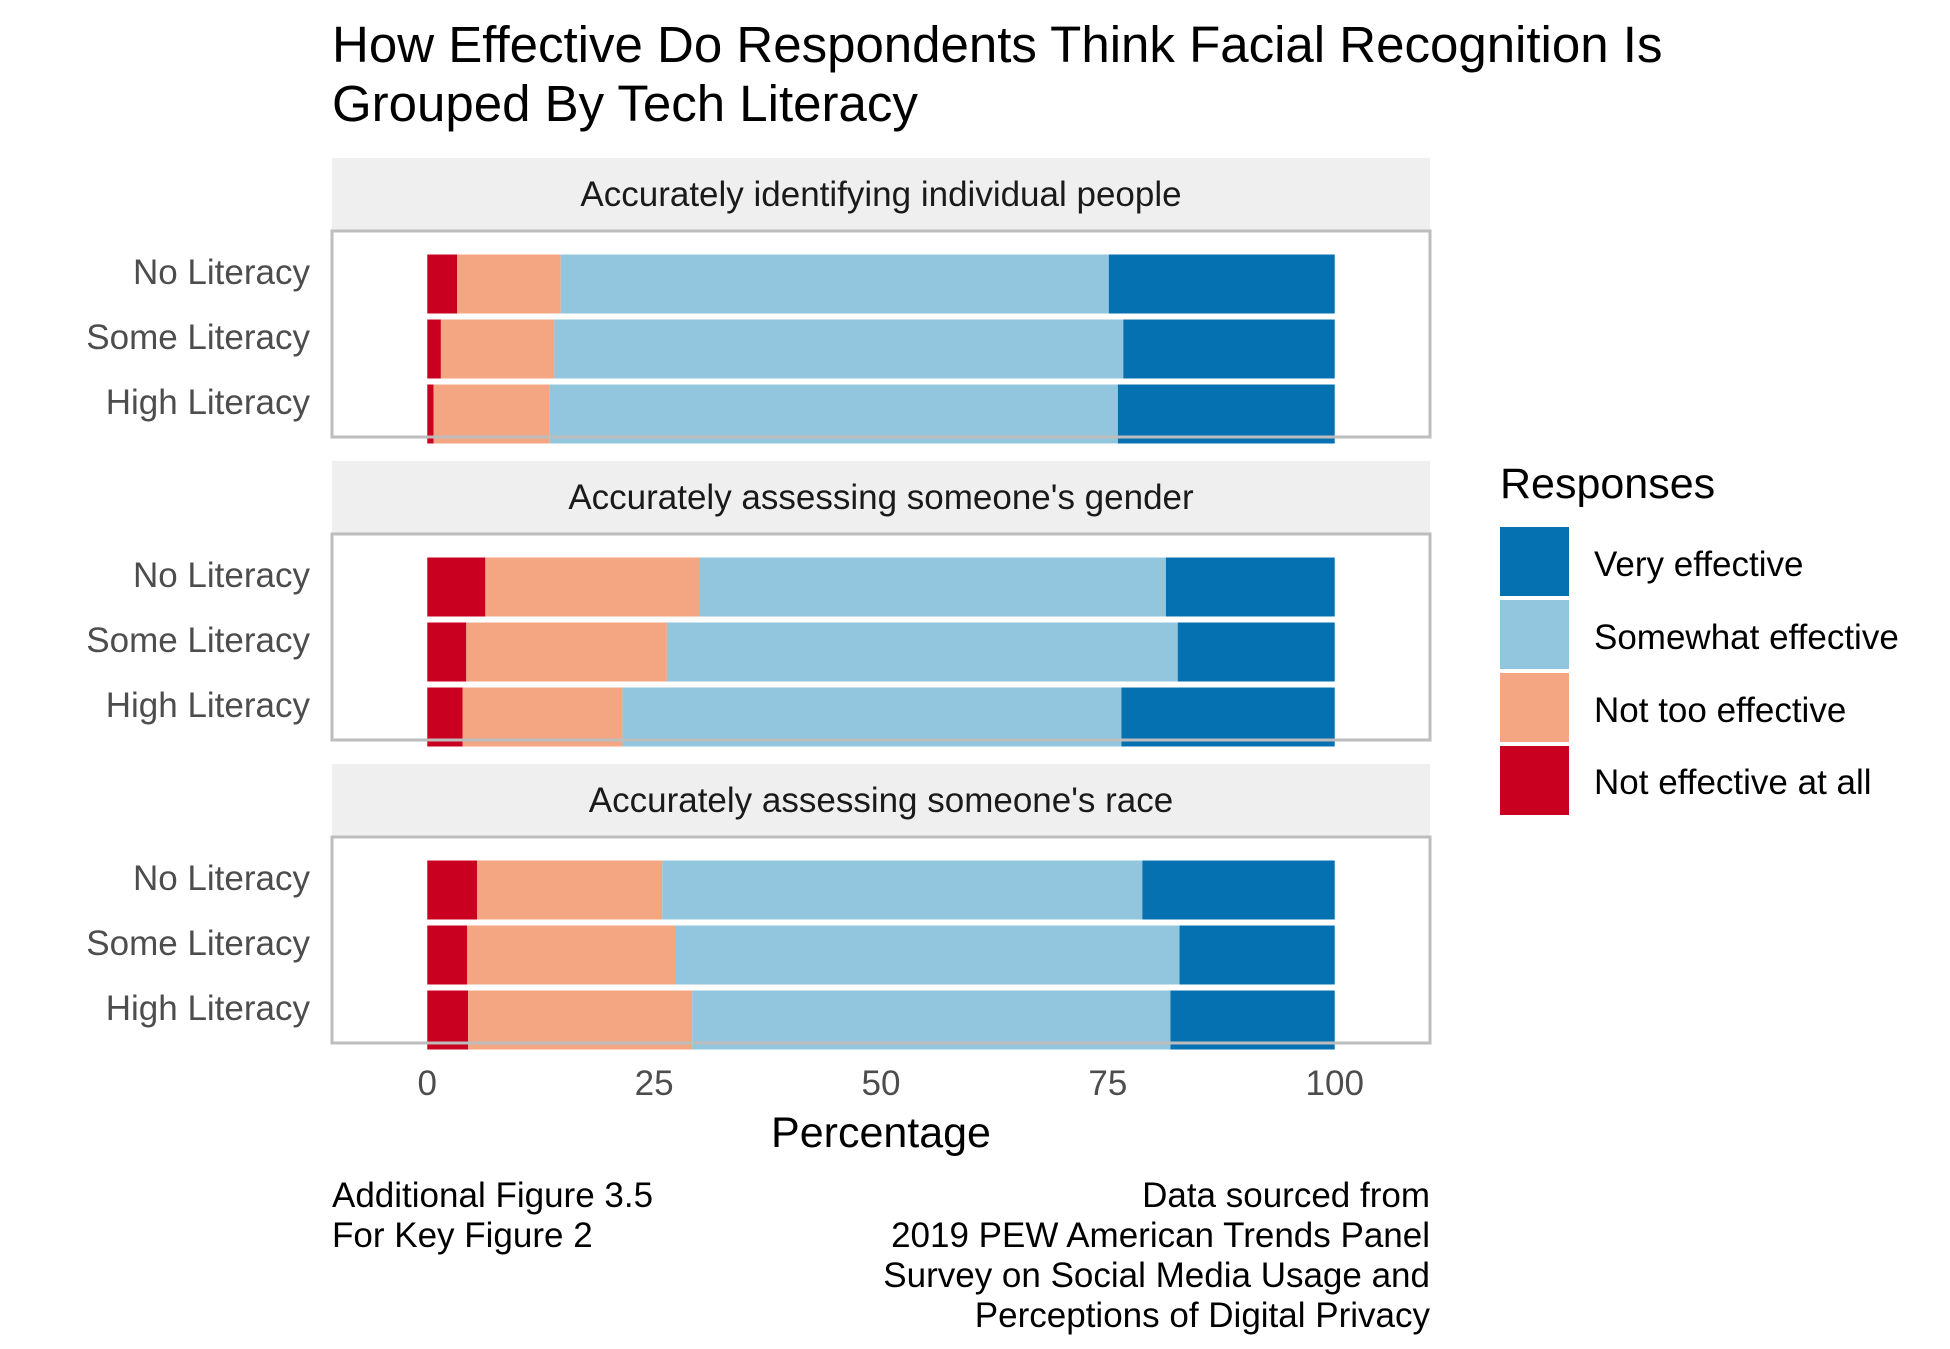  I want to click on facet-strip-1-label: Accurately identifying individual people, so click(880, 194).